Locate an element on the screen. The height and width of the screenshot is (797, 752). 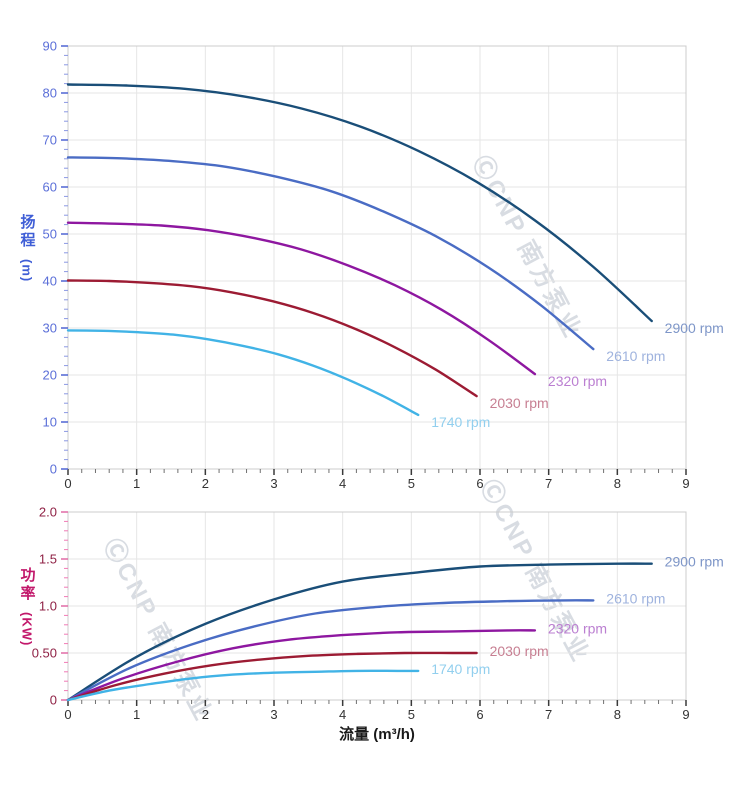
head-axis-title: 扬程 (m) is located at coordinates (27, 248).